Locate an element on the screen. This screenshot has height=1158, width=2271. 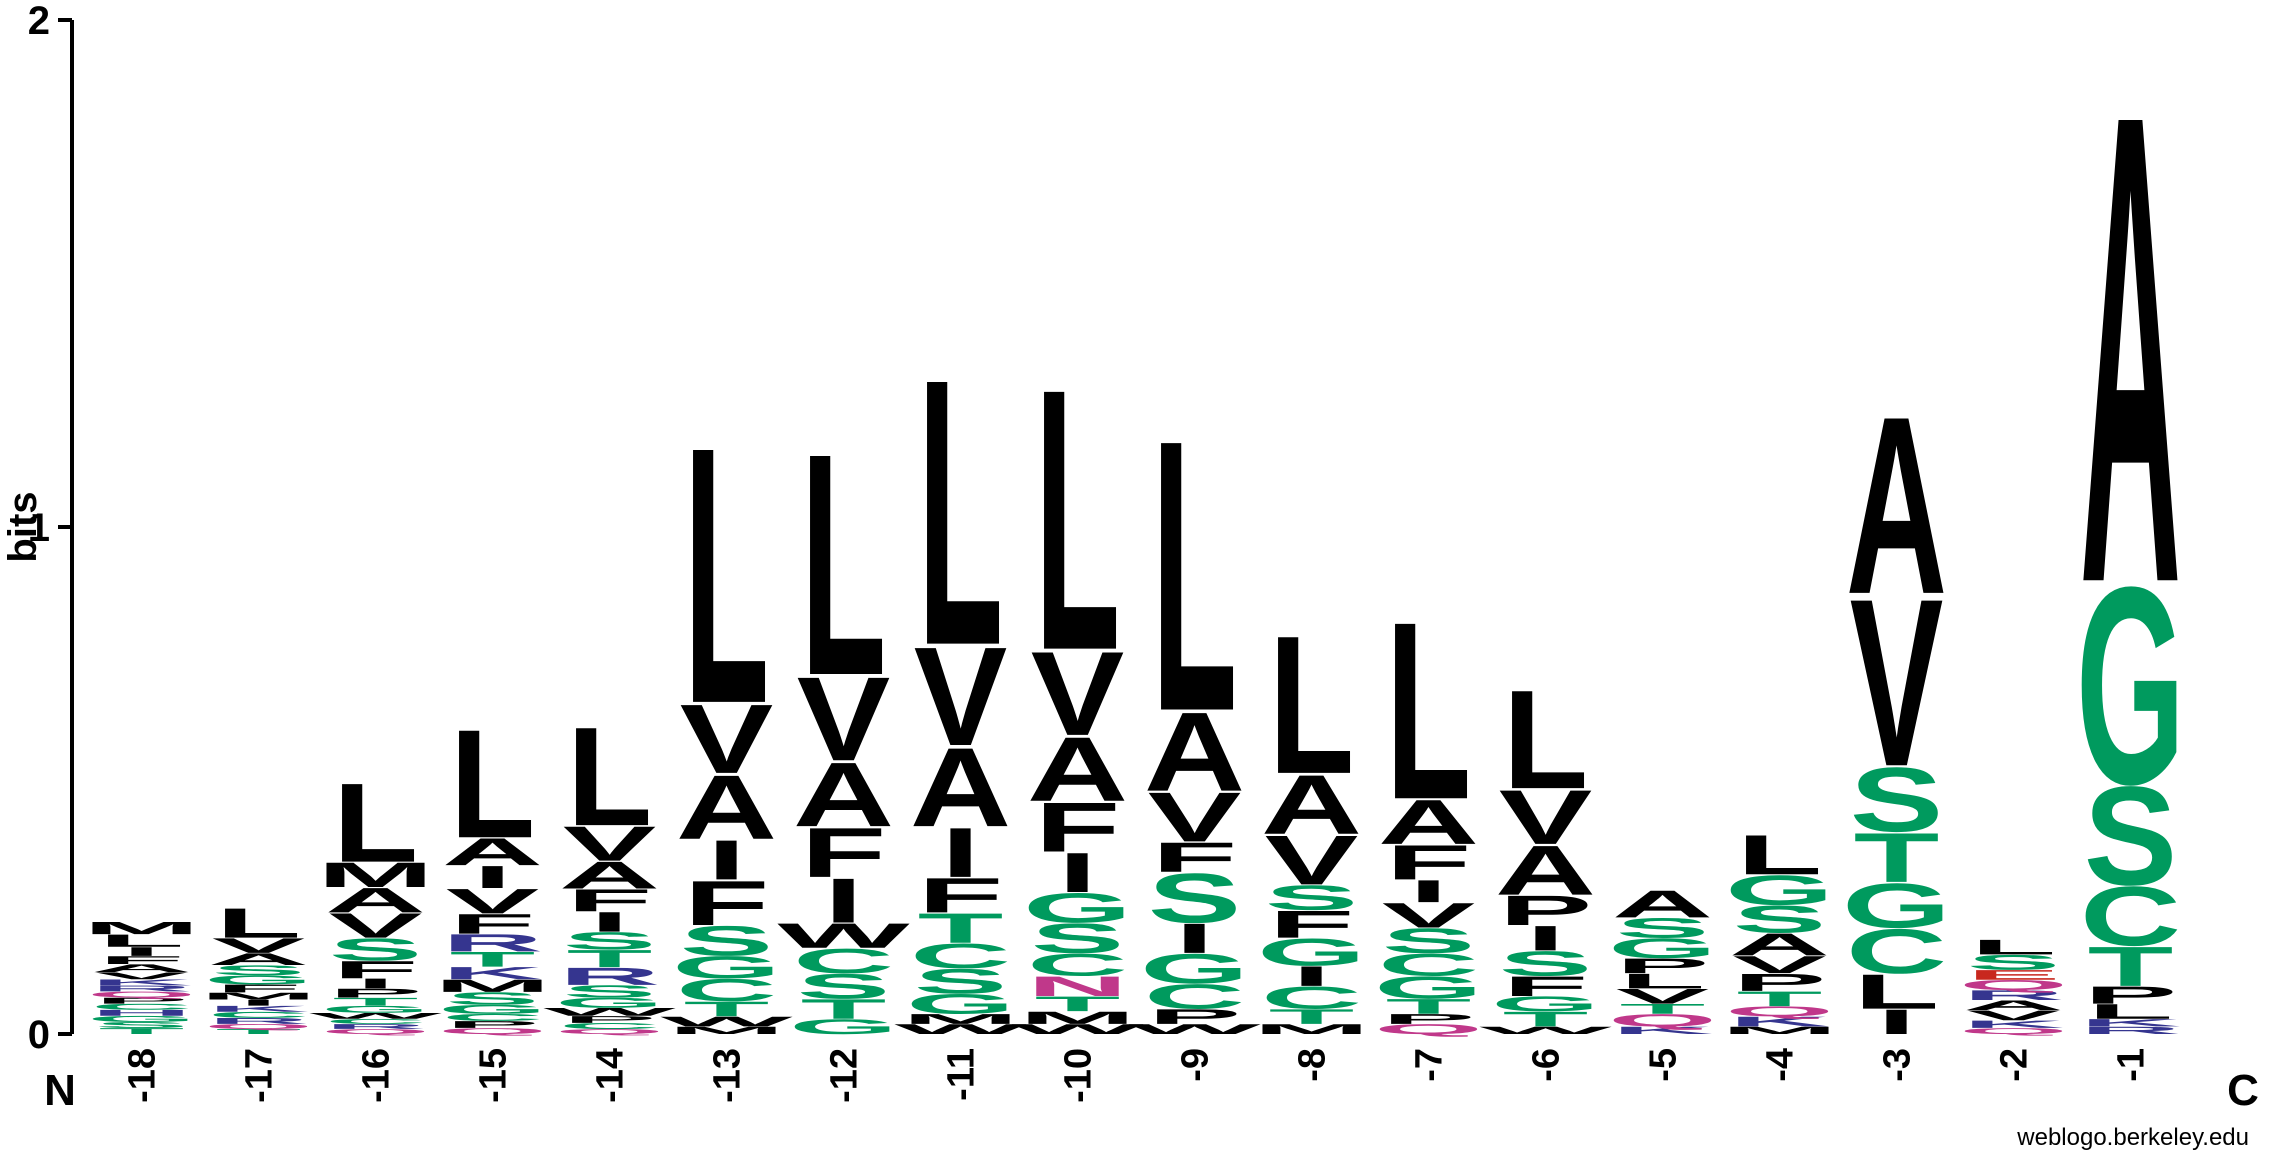
x-tick-label: -4 is located at coordinates (1781, 1065).